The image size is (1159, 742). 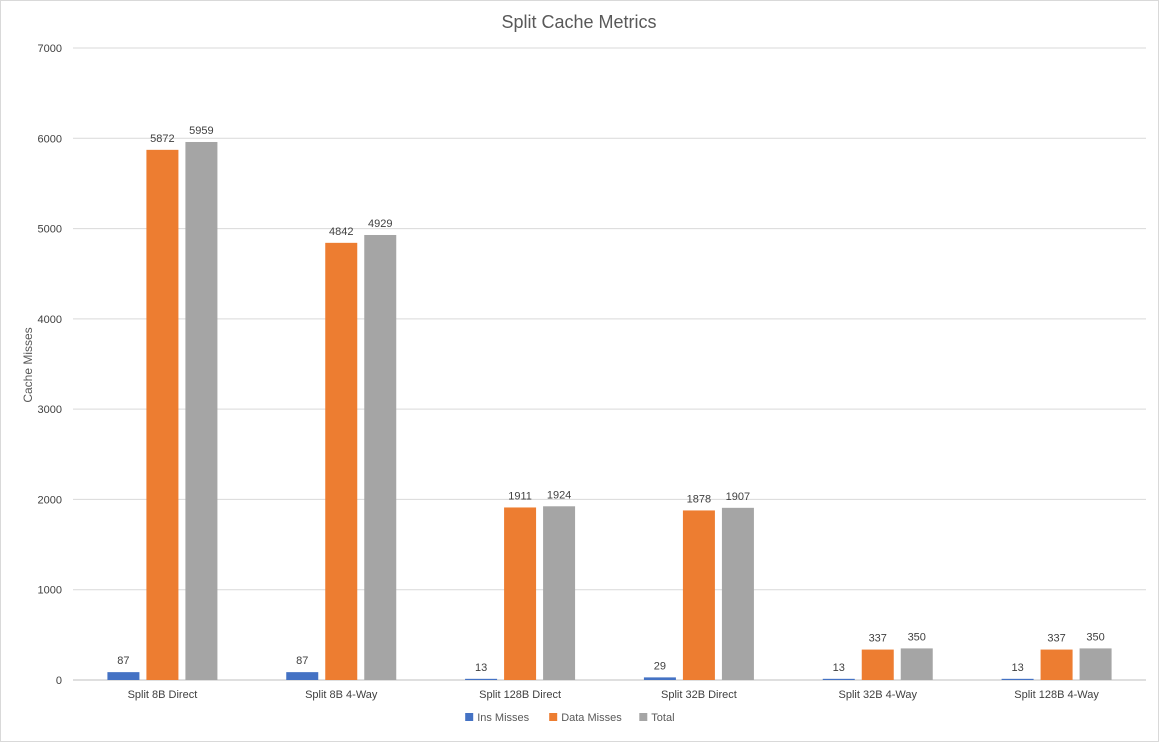 I want to click on y-tick-label: 2000, so click(x=50, y=500).